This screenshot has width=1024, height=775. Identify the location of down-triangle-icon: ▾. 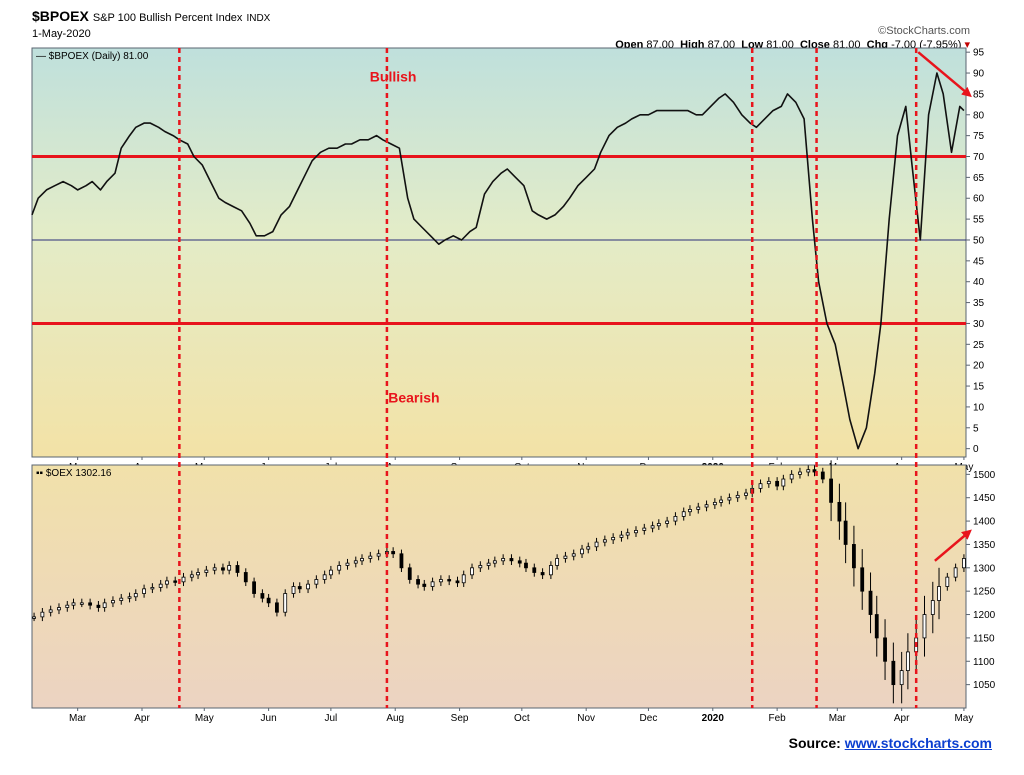
(967, 45).